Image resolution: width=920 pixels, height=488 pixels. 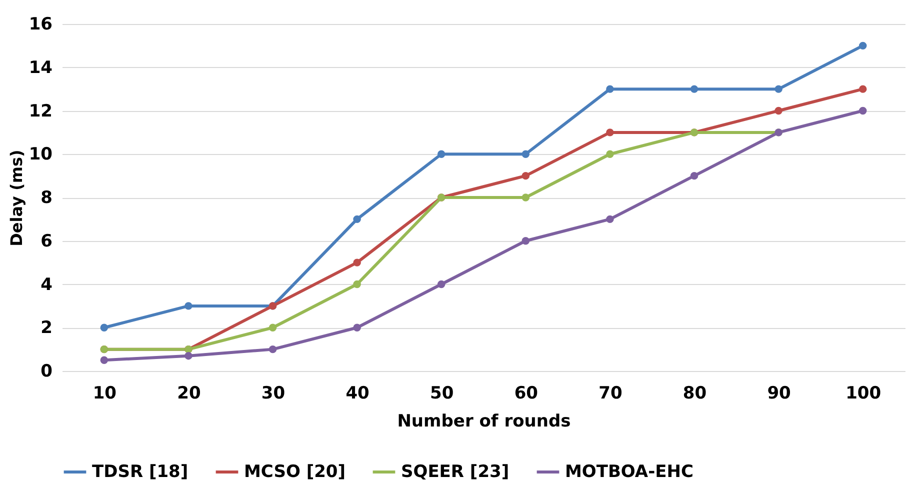 I want to click on x-tick-label: 100, so click(x=864, y=394).